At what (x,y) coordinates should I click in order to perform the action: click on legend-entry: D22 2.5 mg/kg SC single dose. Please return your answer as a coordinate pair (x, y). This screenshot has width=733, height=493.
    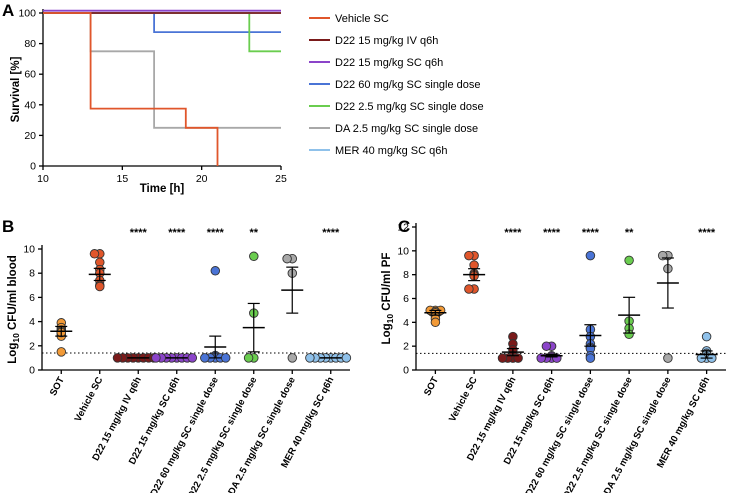
    Looking at the image, I should click on (409, 107).